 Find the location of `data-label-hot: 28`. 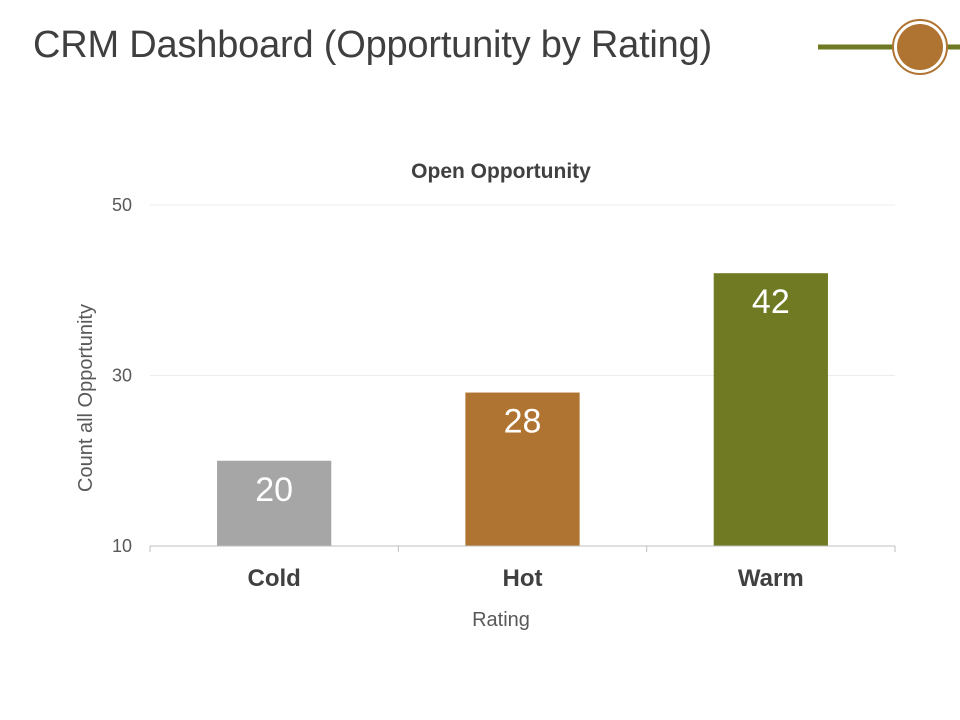

data-label-hot: 28 is located at coordinates (523, 422).